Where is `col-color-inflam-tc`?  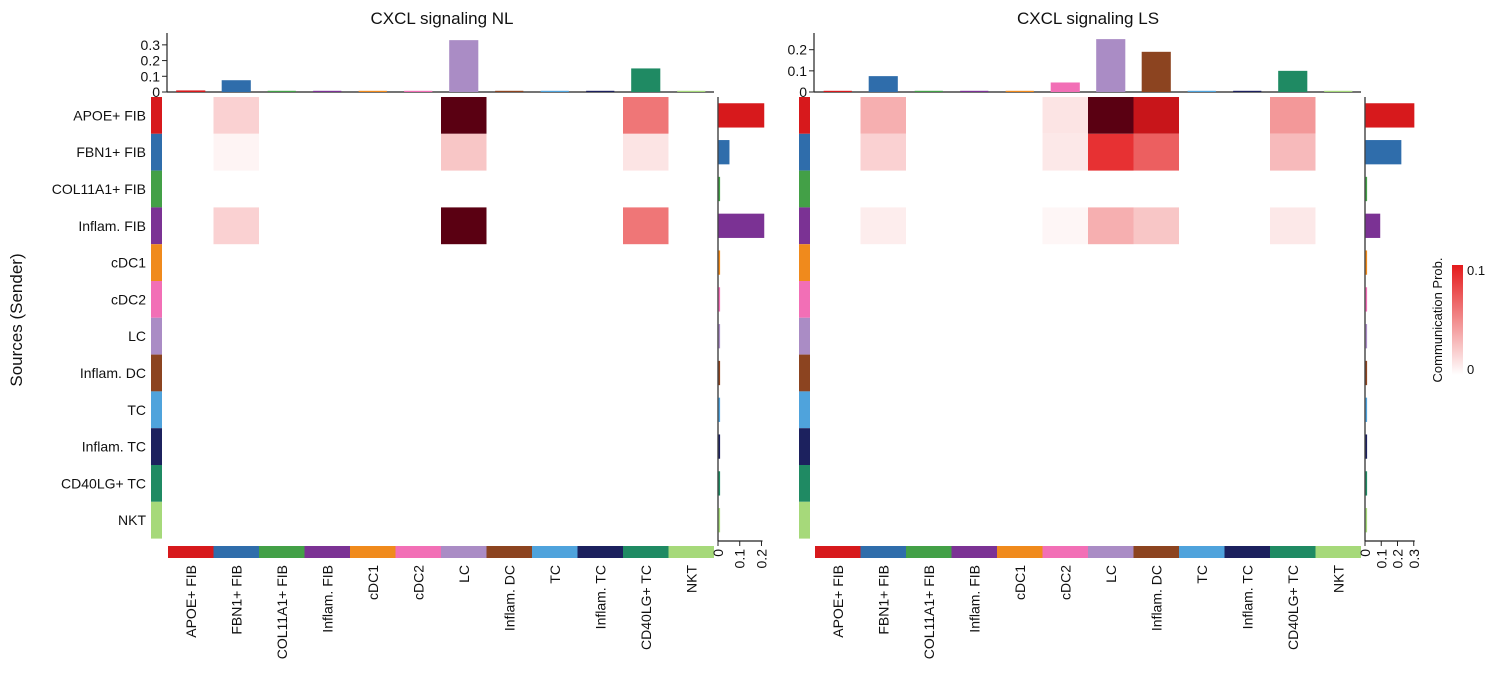 col-color-inflam-tc is located at coordinates (1247, 552).